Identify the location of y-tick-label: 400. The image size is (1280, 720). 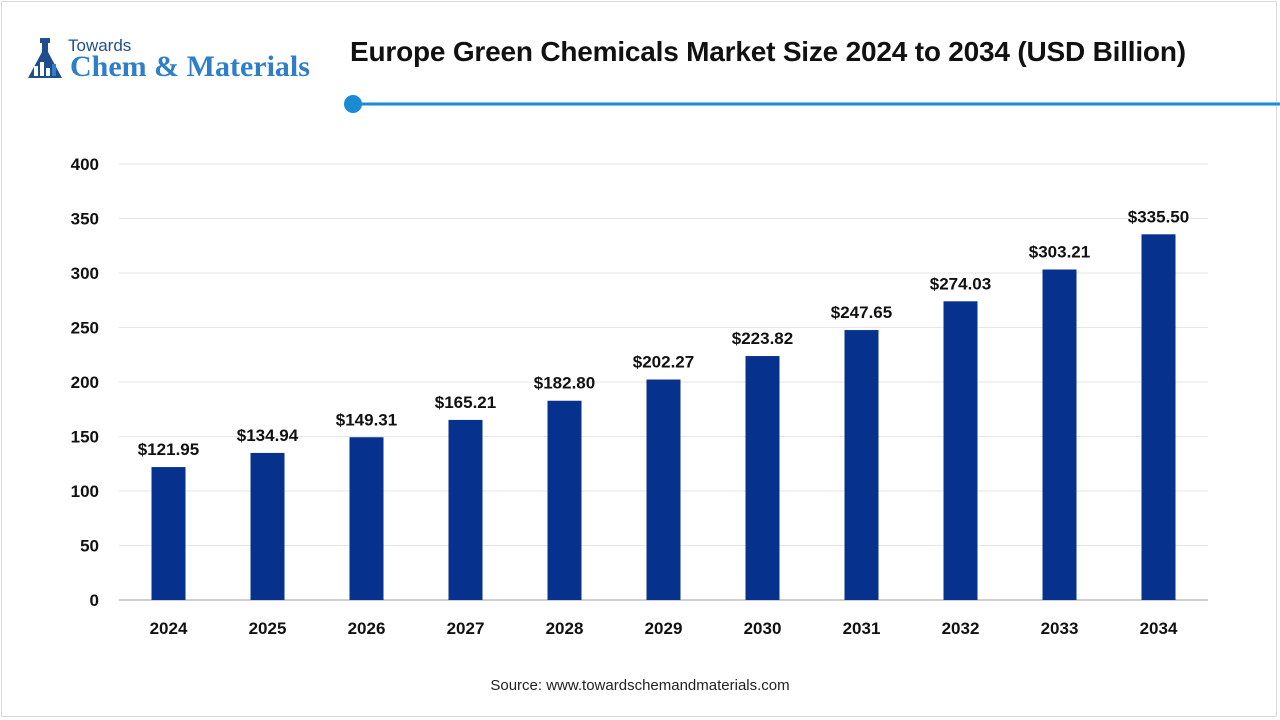
(85, 164).